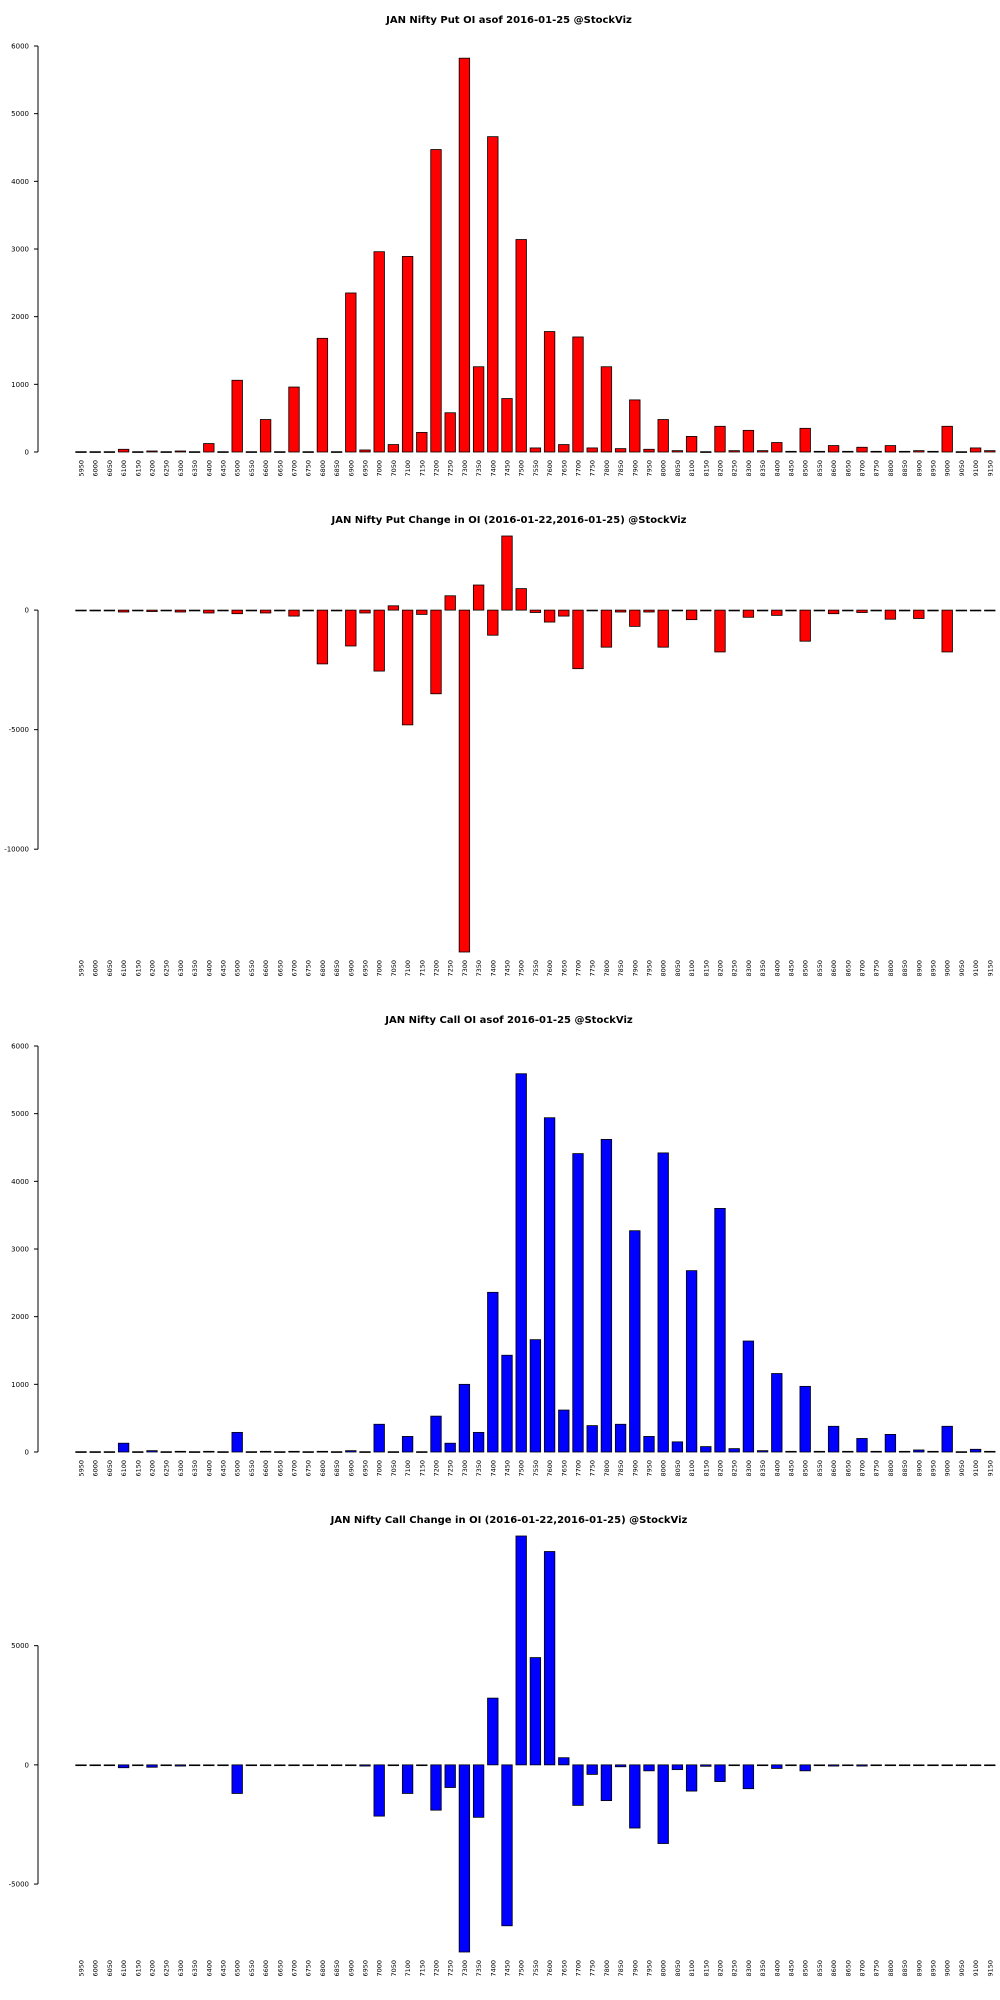 Image resolution: width=1000 pixels, height=2000 pixels. What do you see at coordinates (706, 468) in the screenshot?
I see `x-tick-label: 8150` at bounding box center [706, 468].